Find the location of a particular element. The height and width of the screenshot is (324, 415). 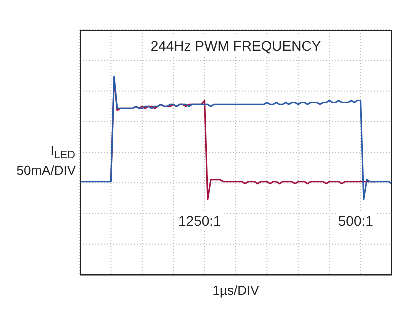

series-label: 1250:1 is located at coordinates (200, 221).